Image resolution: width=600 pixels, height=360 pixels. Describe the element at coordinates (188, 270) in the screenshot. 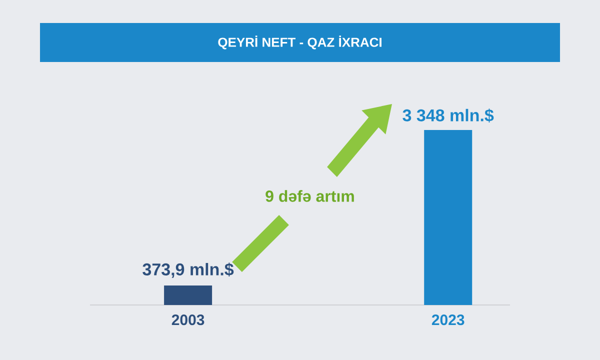

I see `data-label: 373,9 mln.$` at that location.